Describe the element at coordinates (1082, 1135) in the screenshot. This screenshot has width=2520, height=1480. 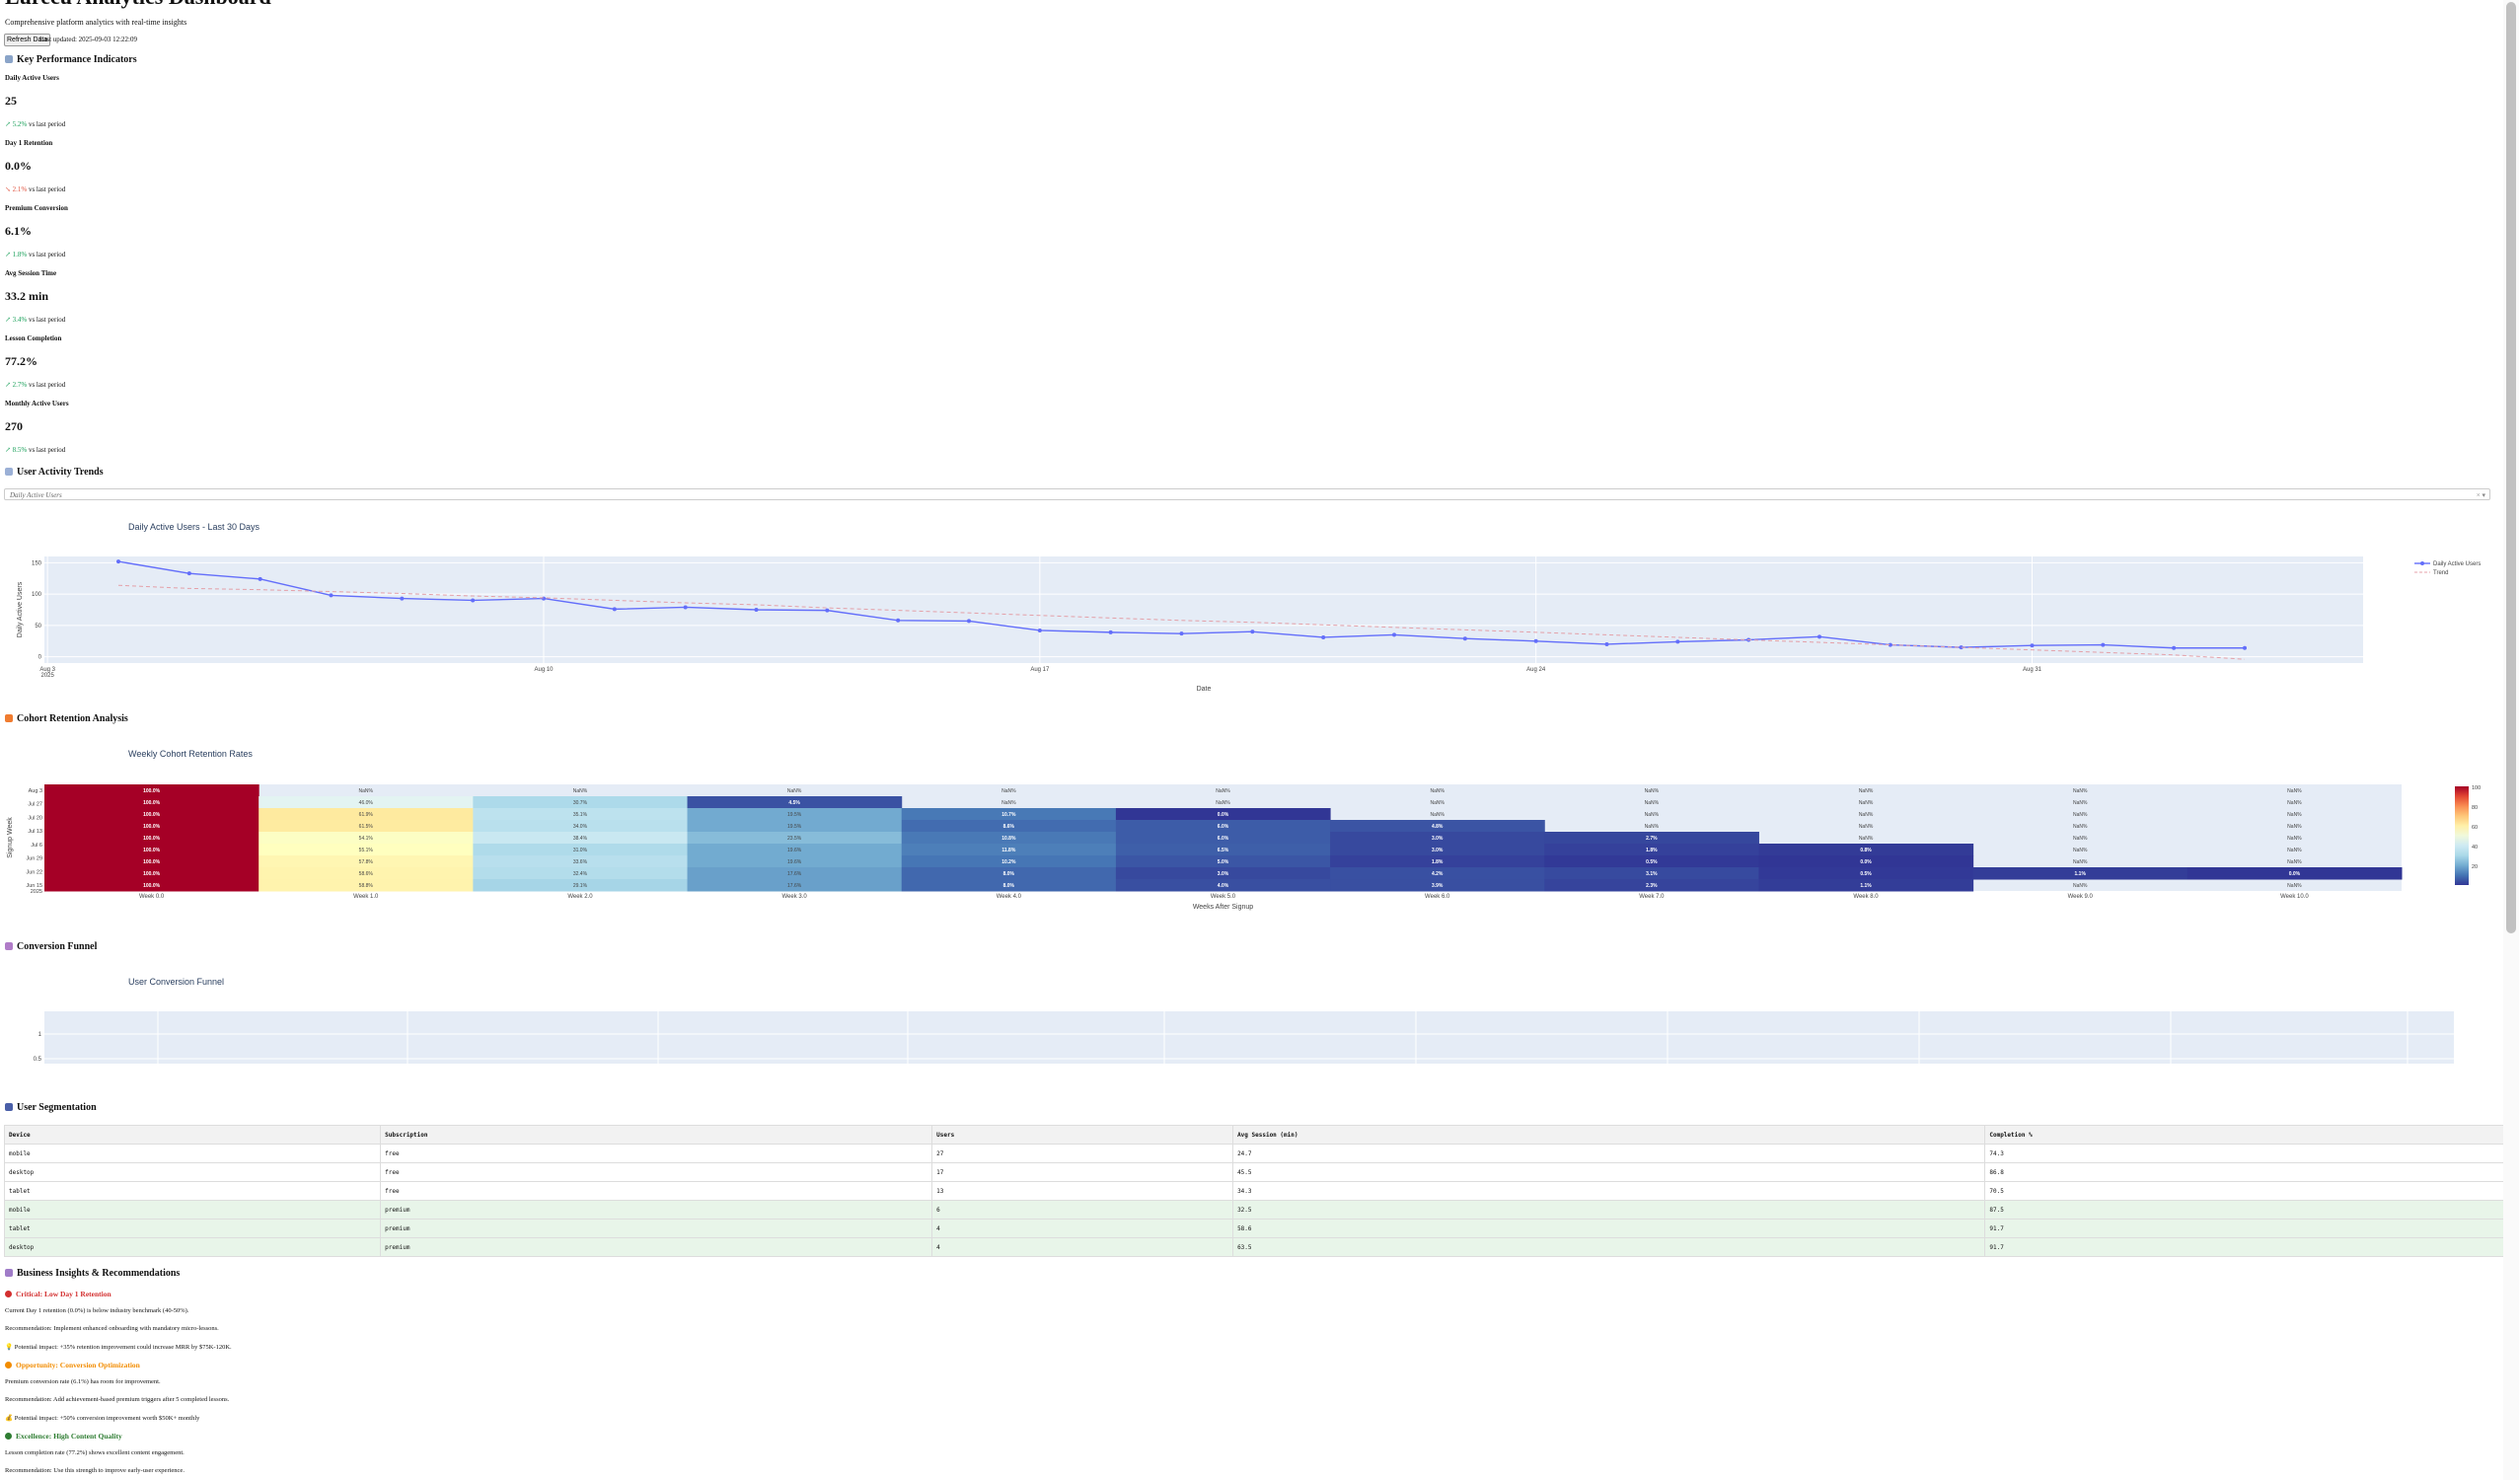
I see `column-header: Users` at that location.